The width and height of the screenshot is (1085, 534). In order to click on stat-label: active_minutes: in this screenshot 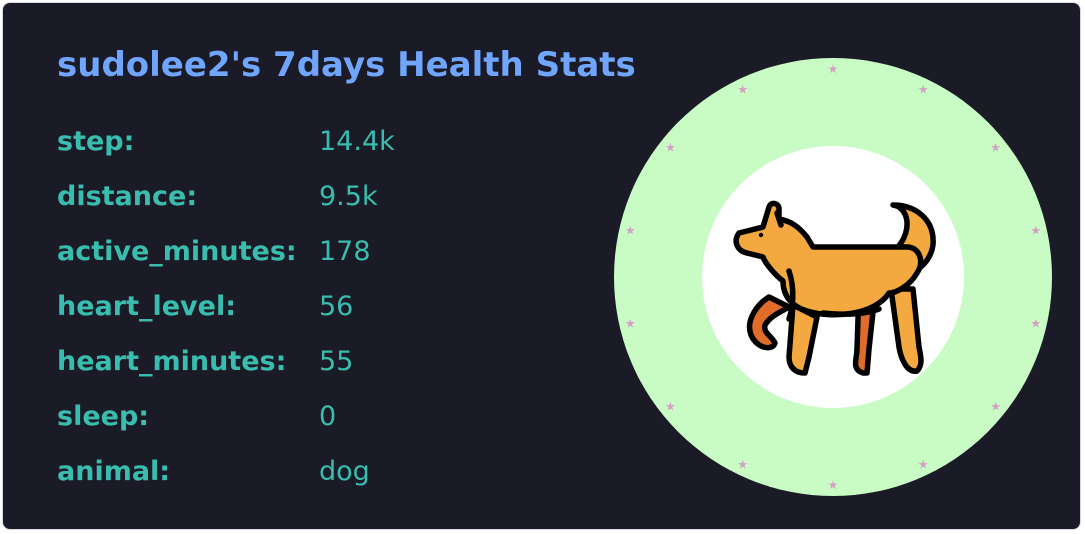, I will do `click(177, 251)`.